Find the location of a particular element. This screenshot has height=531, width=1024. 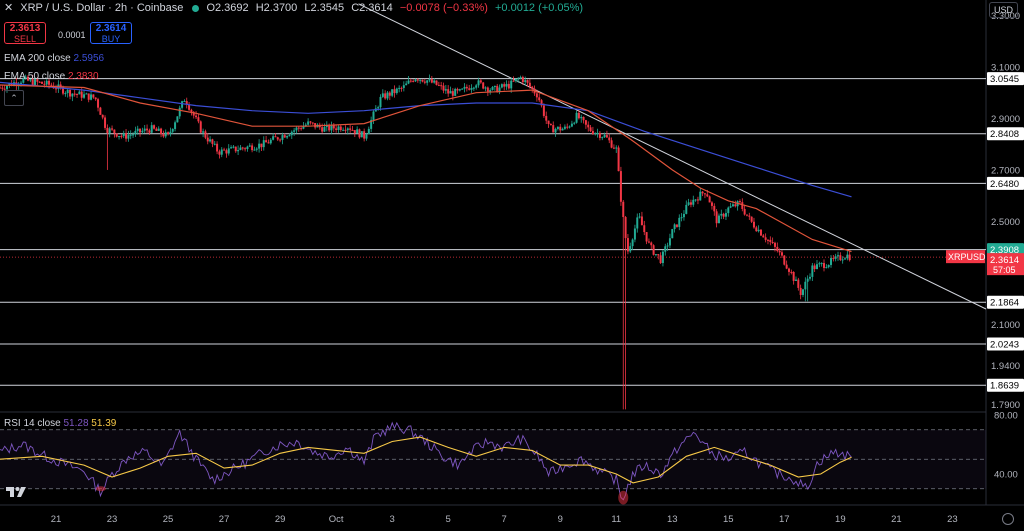

ema50-legend: EMA 50 close 2.3830 is located at coordinates (51, 76).